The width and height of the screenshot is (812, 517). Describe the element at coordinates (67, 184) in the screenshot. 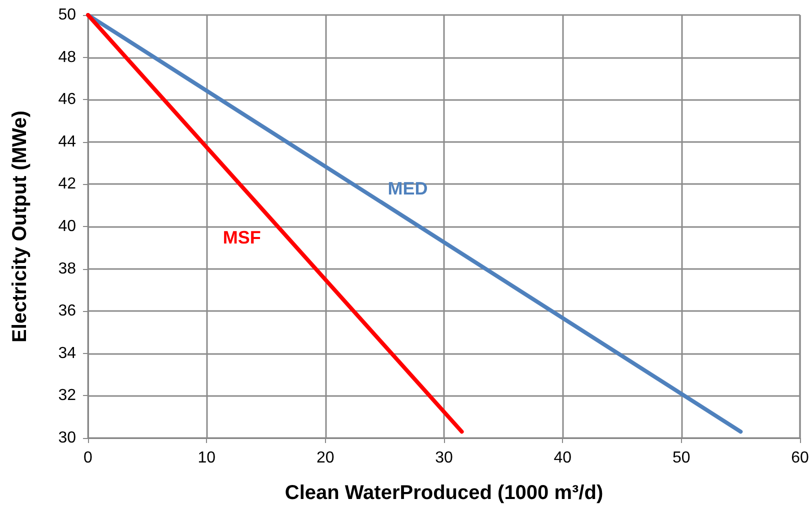

I see `y-tick-label: 42` at that location.